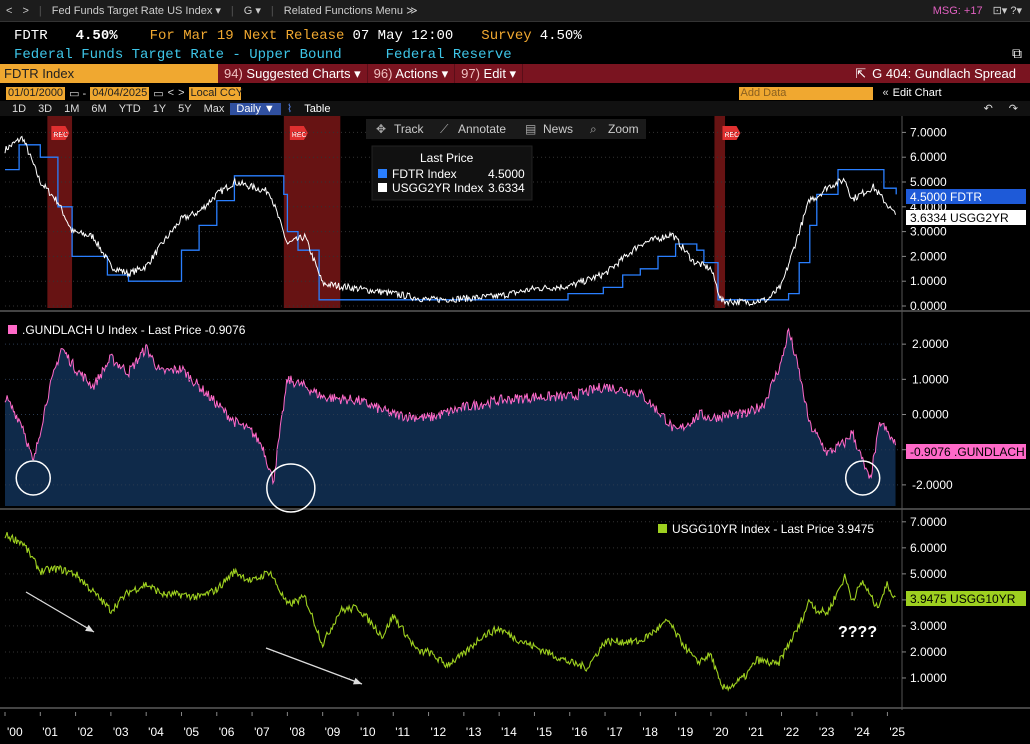 The height and width of the screenshot is (744, 1030). What do you see at coordinates (721, 732) in the screenshot?
I see `x-tick-label: '20` at bounding box center [721, 732].